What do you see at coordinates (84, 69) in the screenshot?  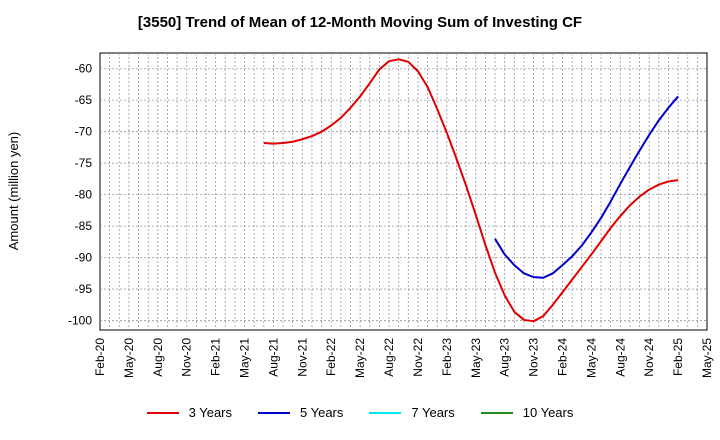 I see `y-tick-label: -60` at bounding box center [84, 69].